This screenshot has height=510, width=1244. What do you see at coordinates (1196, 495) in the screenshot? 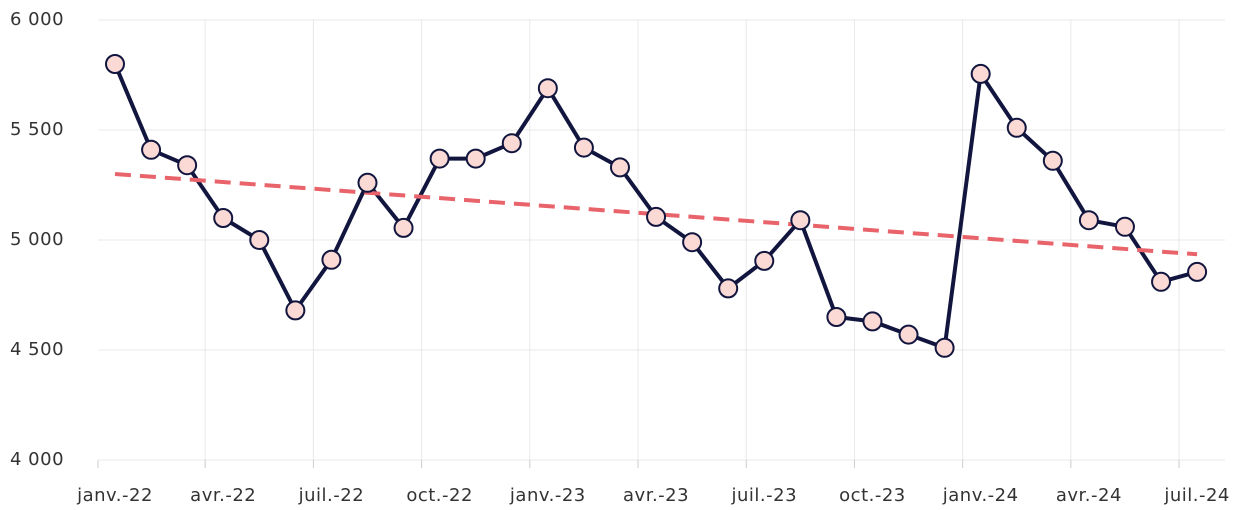
I see `x-tick-label: juil.-24` at bounding box center [1196, 495].